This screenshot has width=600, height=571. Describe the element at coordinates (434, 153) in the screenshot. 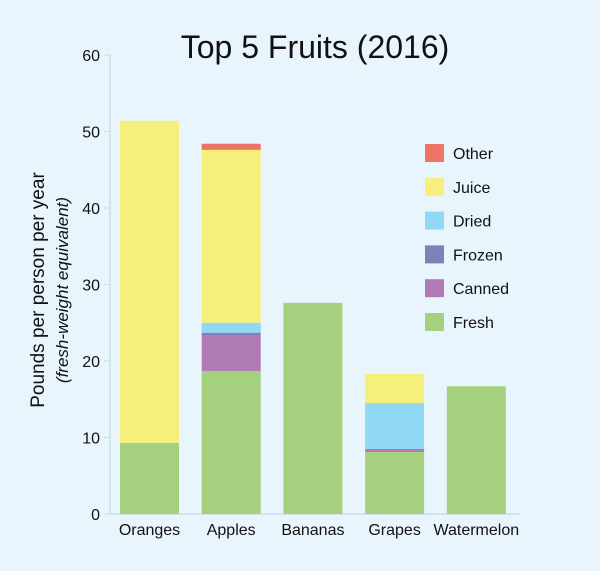

I see `legend-swatch-other` at that location.